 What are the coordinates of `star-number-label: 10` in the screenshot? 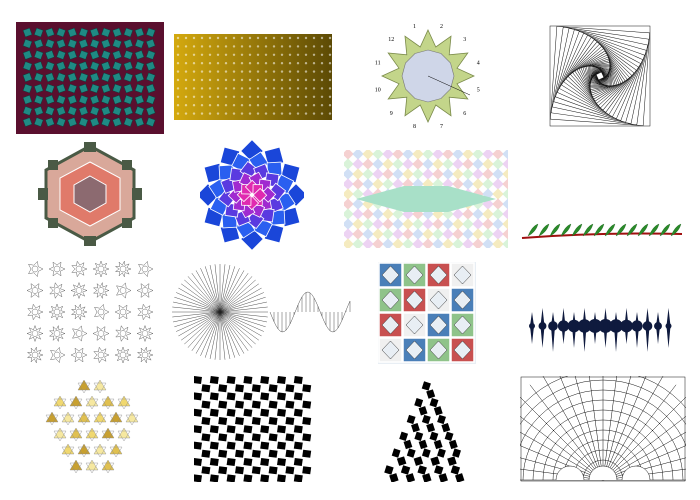 It's located at (378, 91).